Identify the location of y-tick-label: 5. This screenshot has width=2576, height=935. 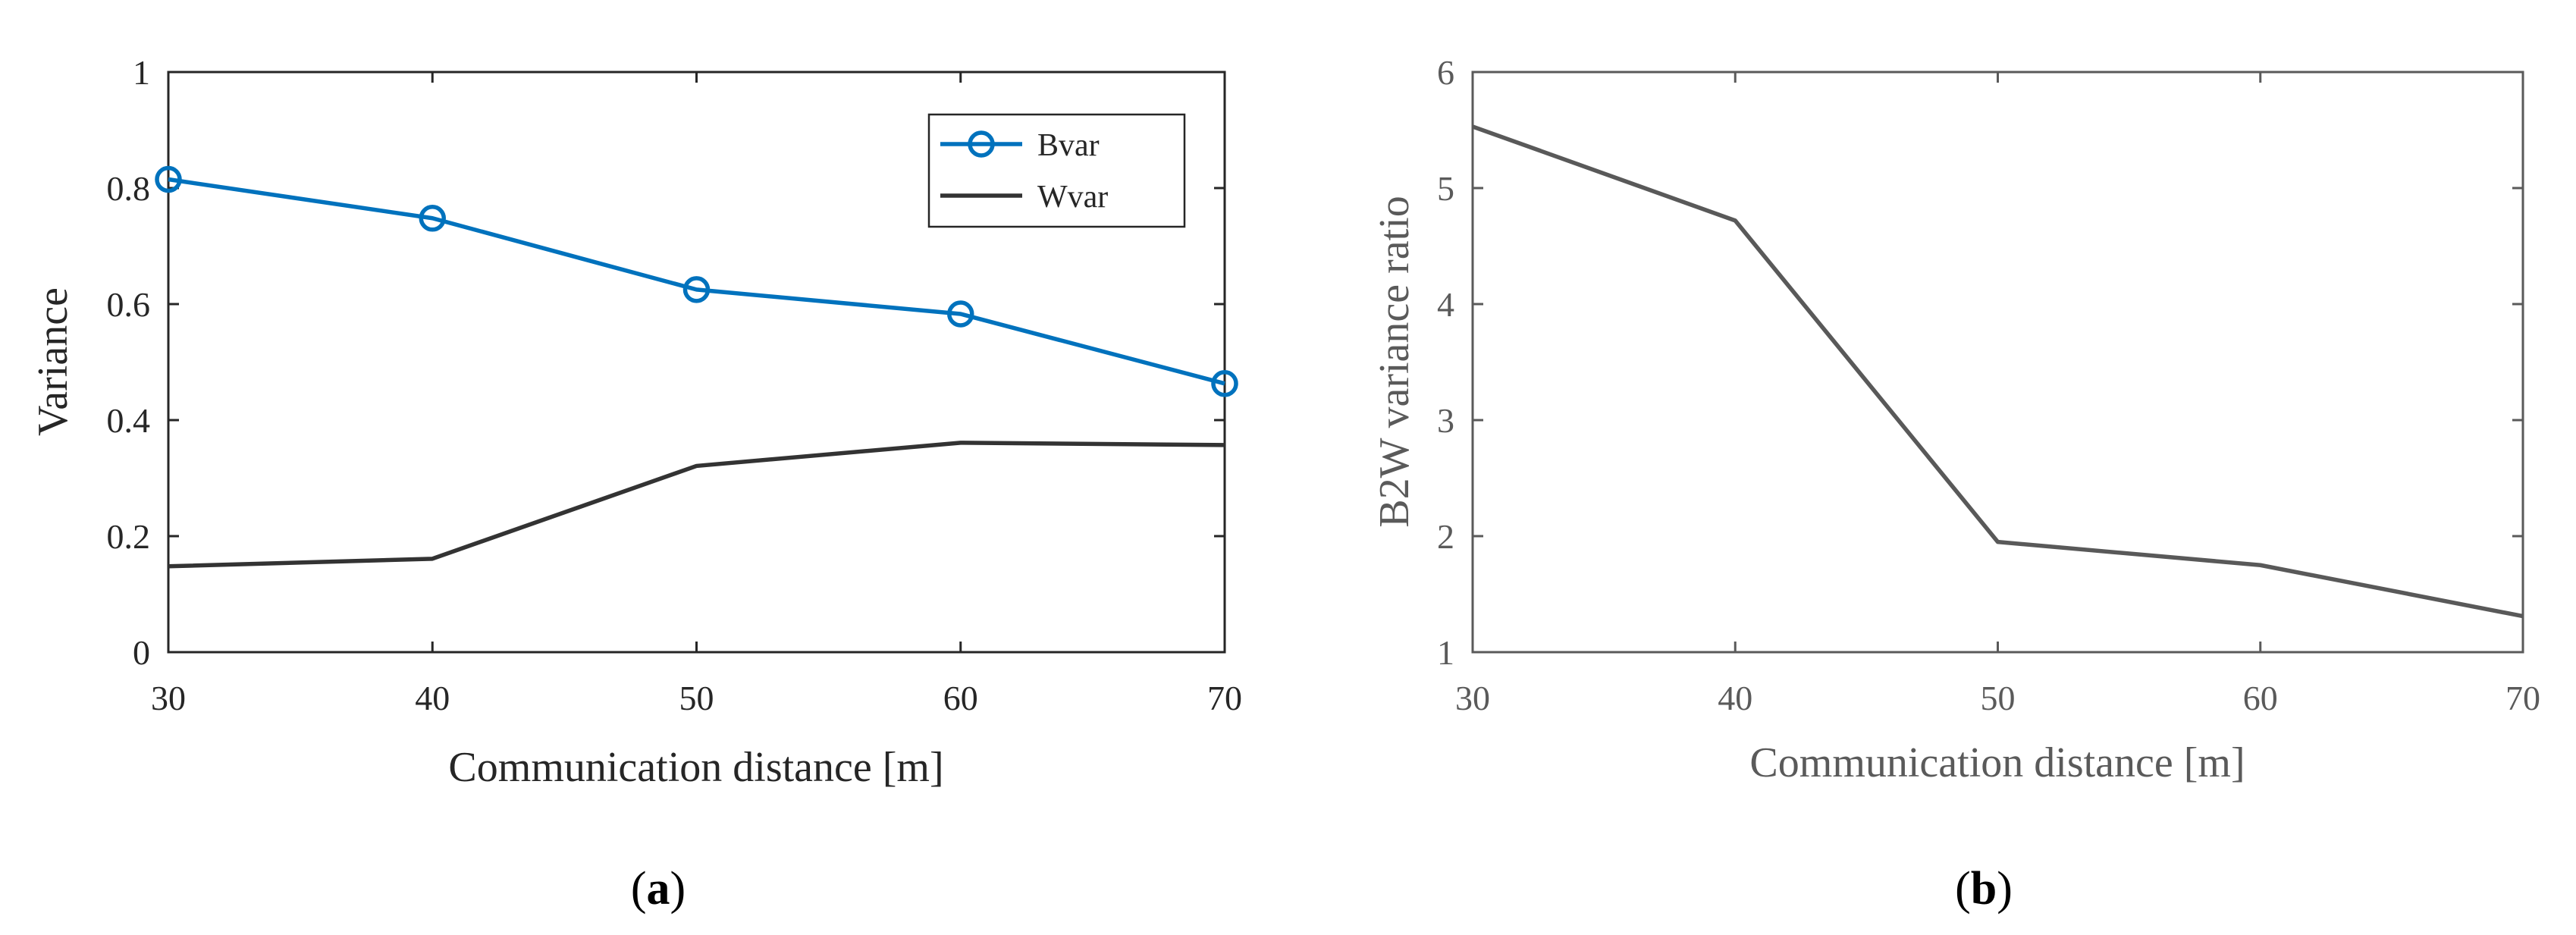
(1445, 188).